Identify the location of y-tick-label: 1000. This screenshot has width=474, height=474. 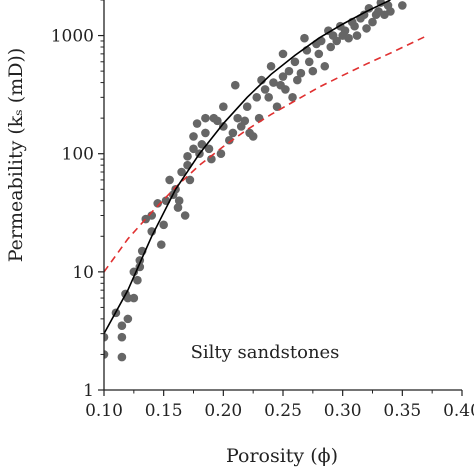
(72, 37).